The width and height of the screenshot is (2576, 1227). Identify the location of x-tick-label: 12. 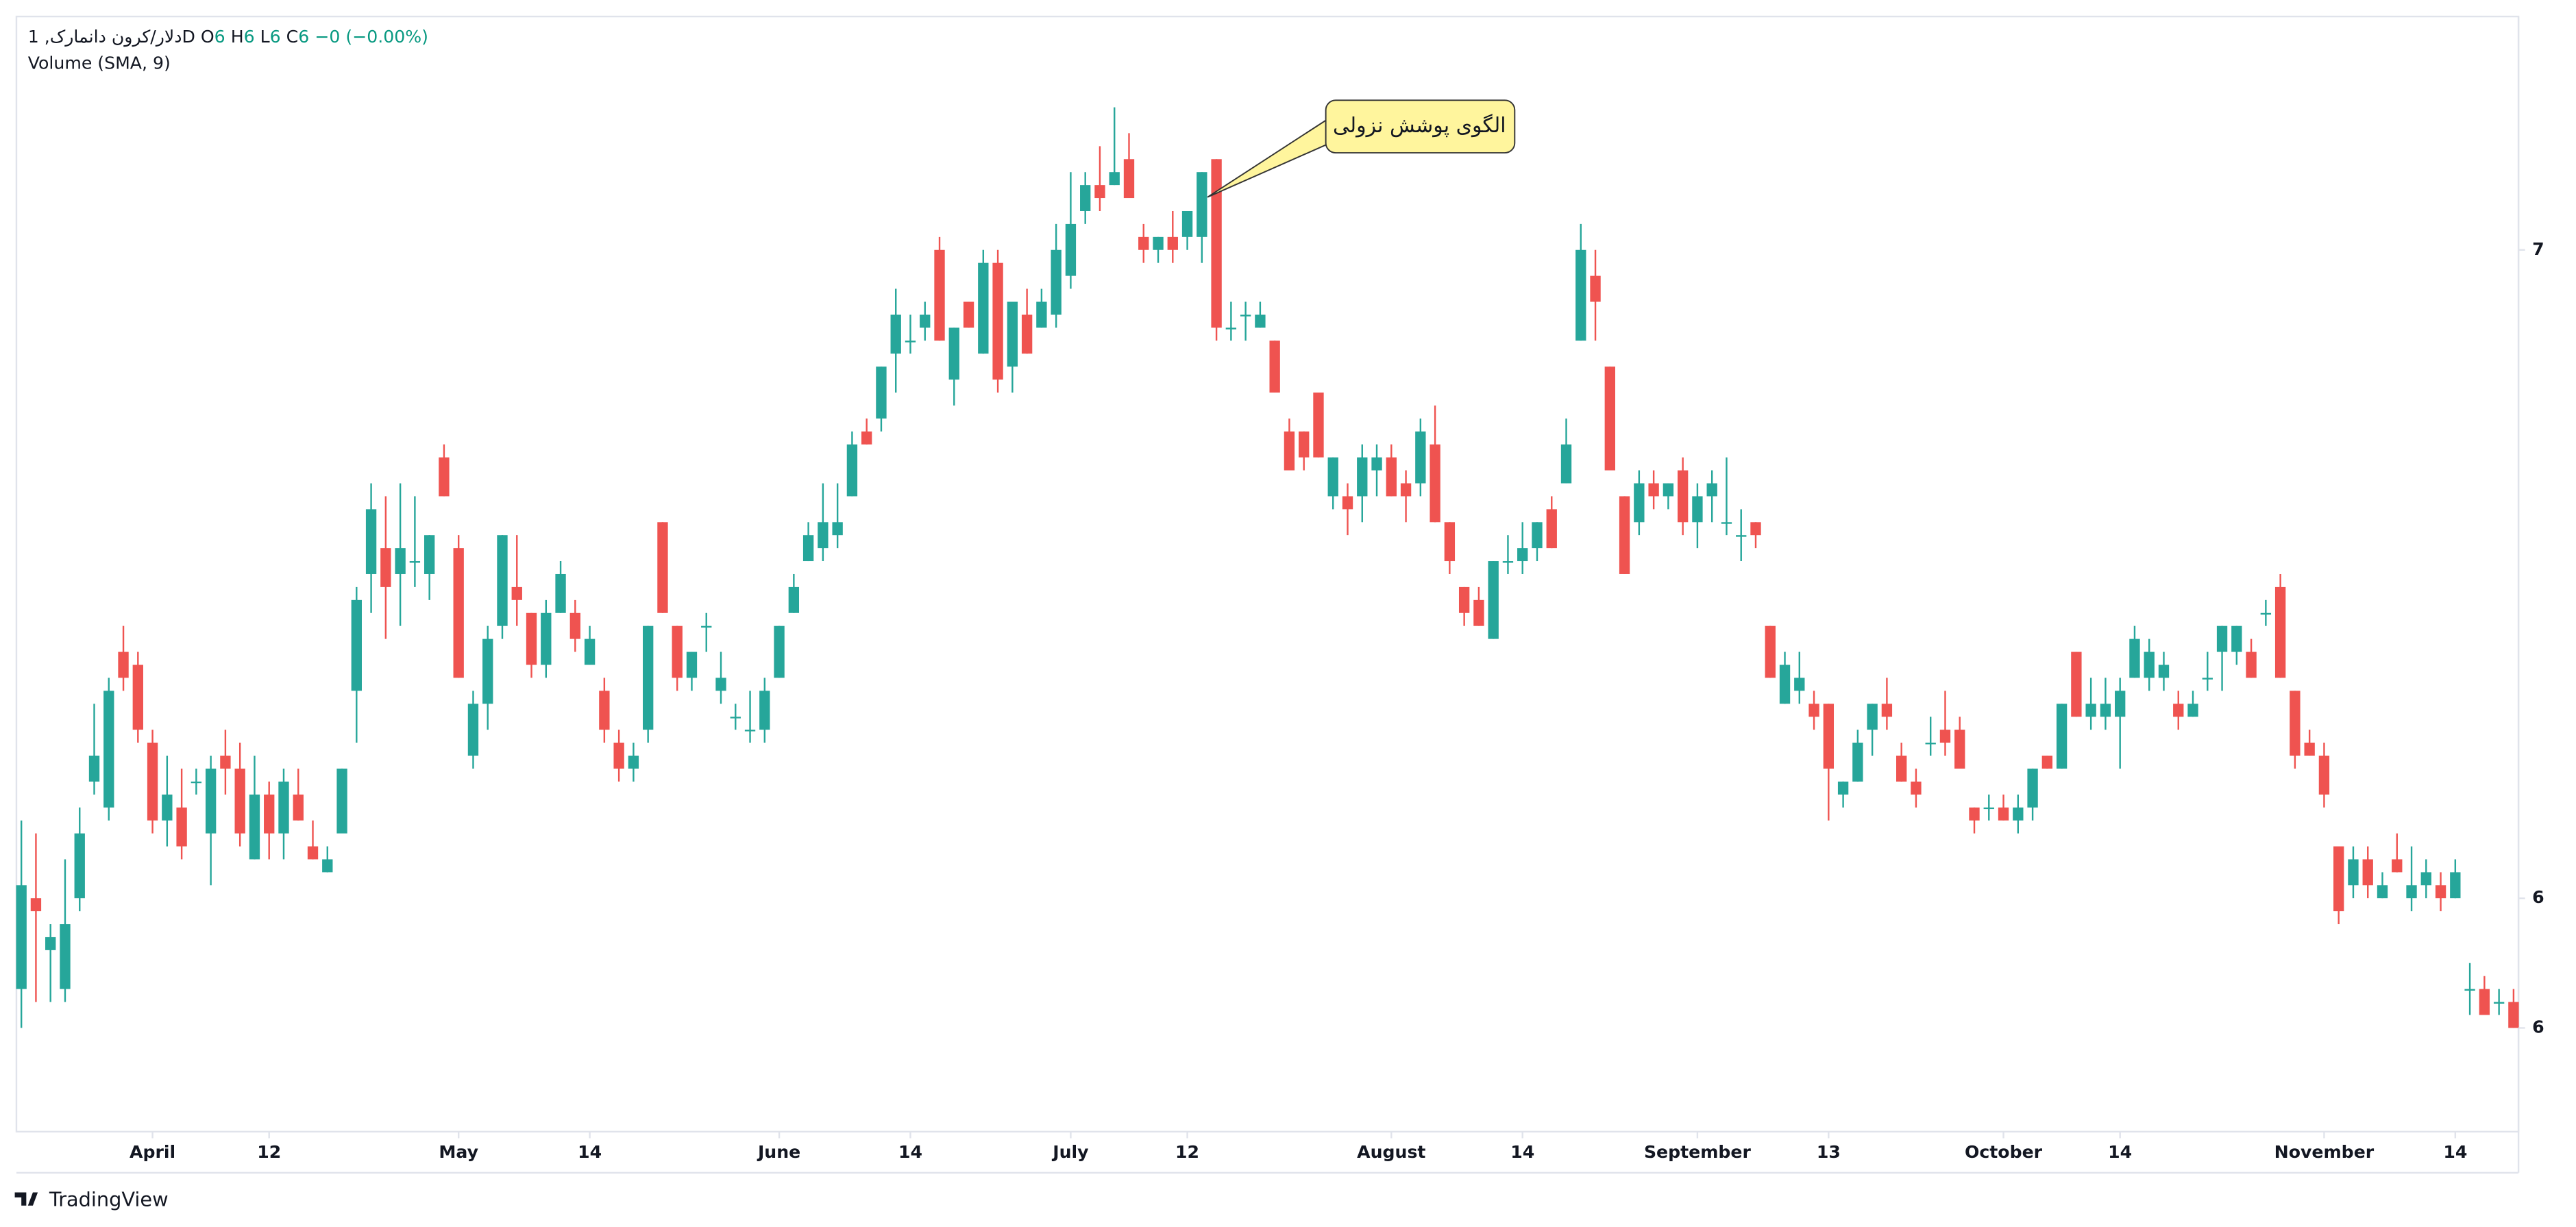
(269, 1152).